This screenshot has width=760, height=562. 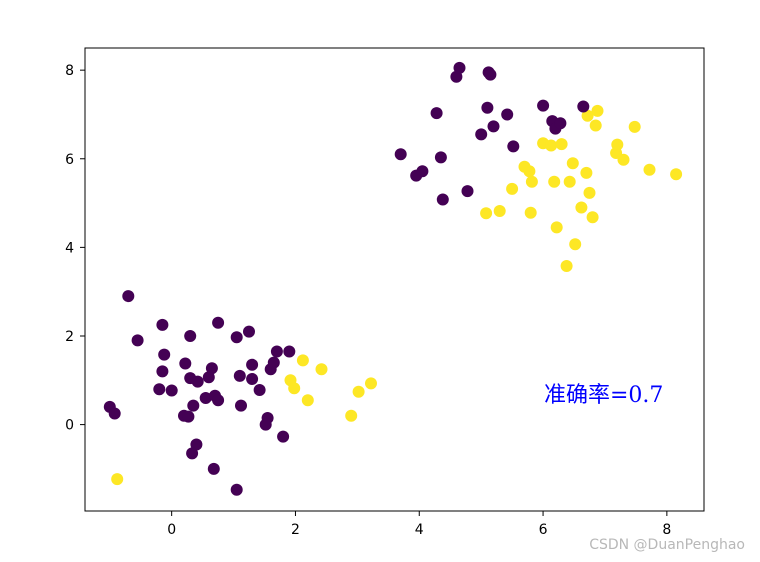 I want to click on x-tick-label-4: 8, so click(x=666, y=530).